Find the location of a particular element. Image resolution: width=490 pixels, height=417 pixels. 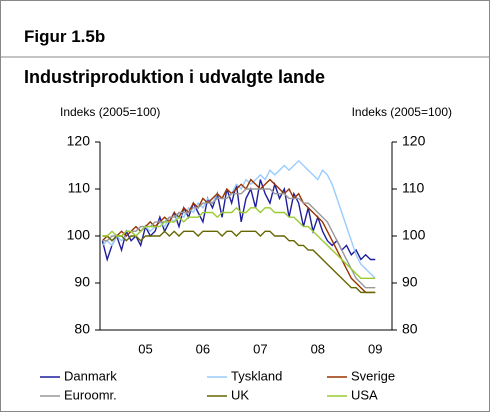

x-tick-label: 05 is located at coordinates (145, 348).